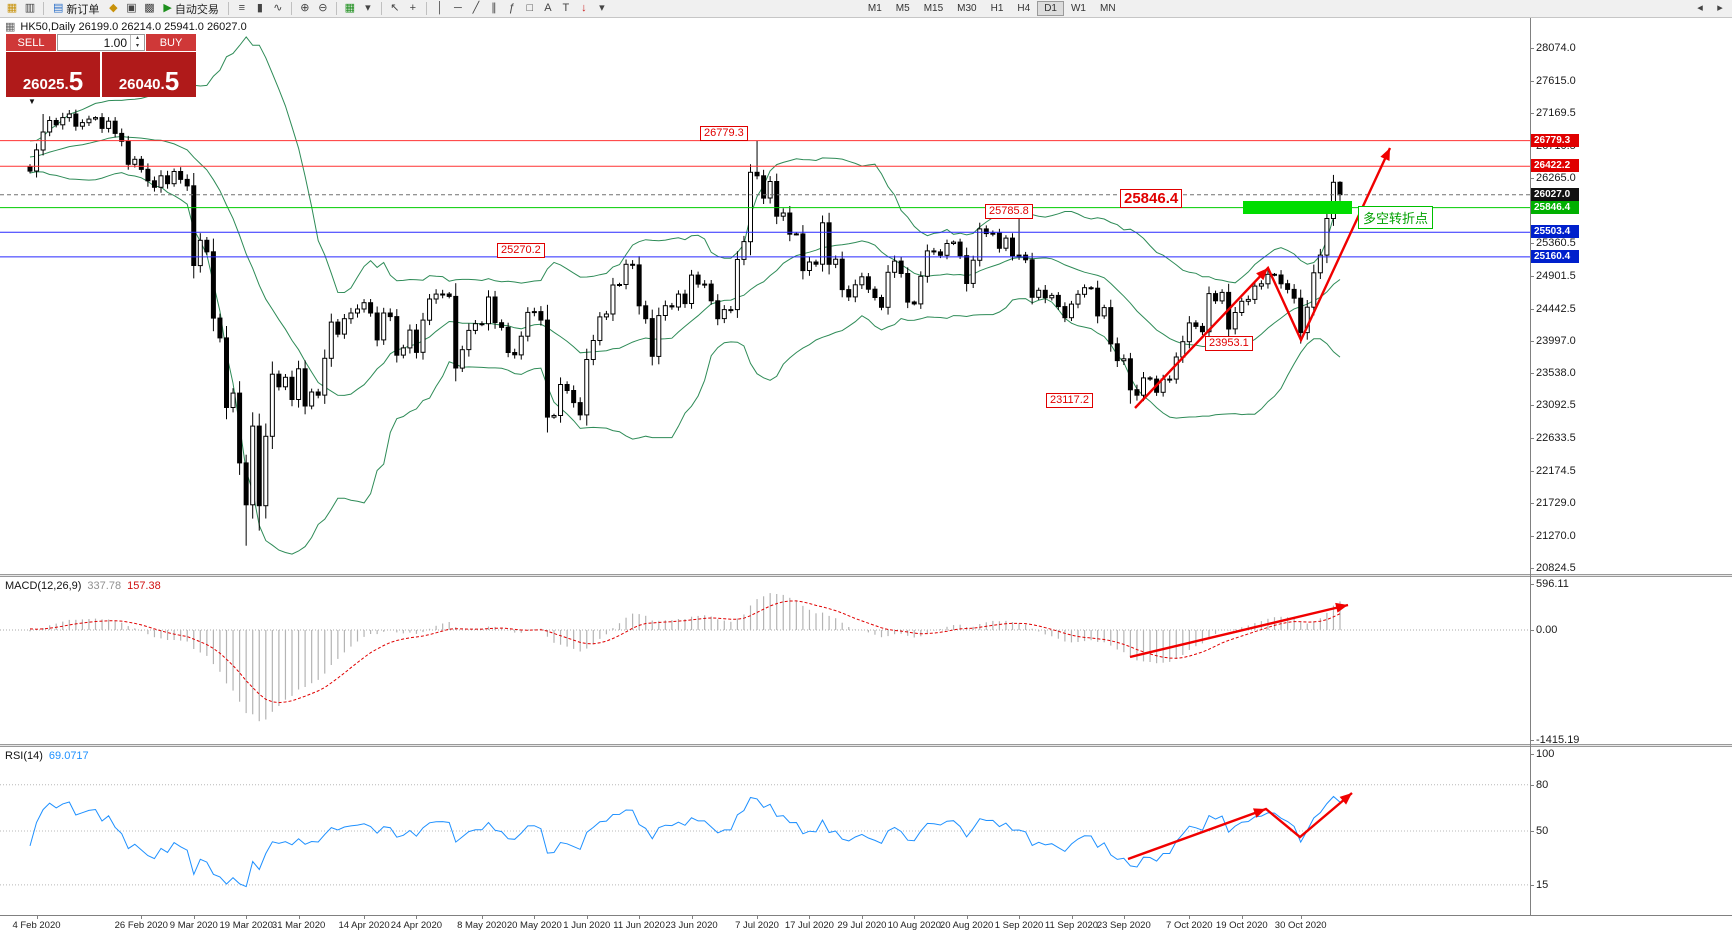 The width and height of the screenshot is (1732, 941). I want to click on trendline-tool: ╱, so click(476, 9).